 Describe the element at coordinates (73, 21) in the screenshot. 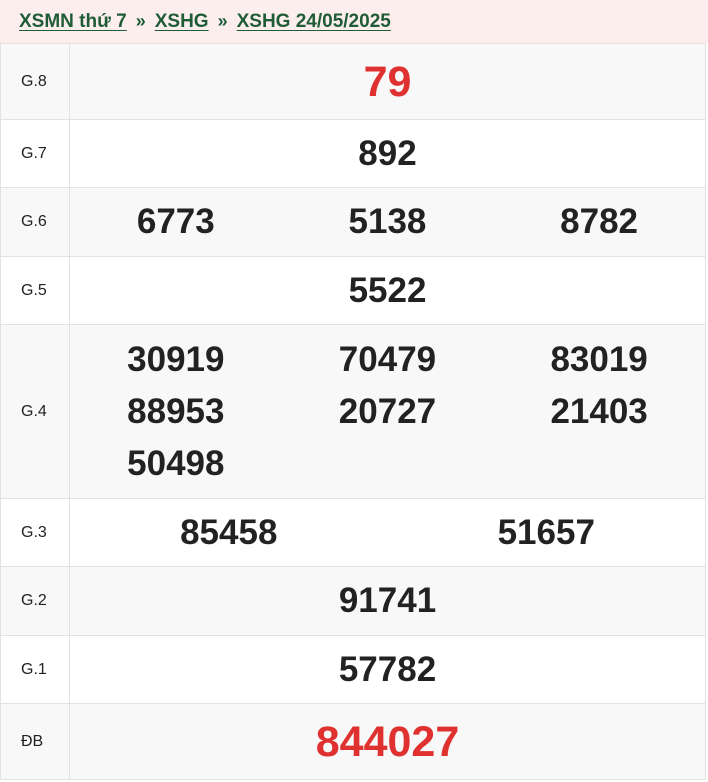

I see `breadcrumb-link-xsmn: XSMN thứ 7` at that location.